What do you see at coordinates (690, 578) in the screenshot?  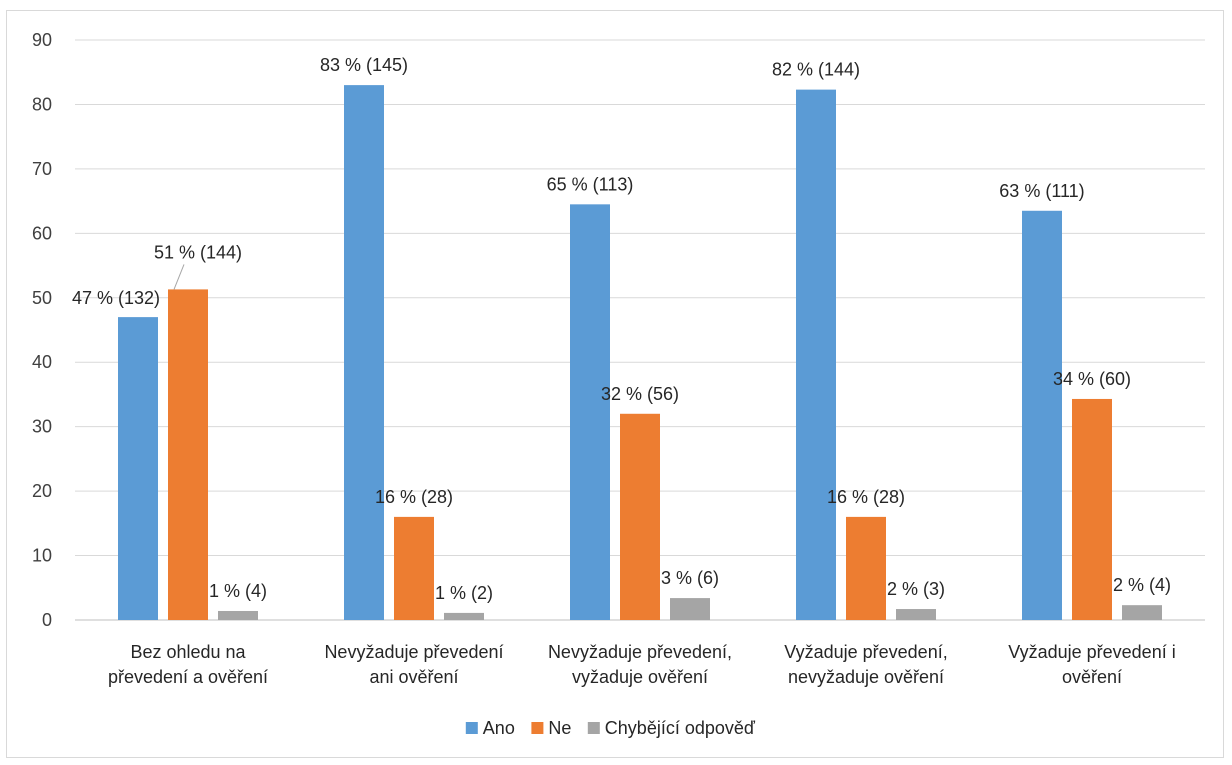 I see `data-label: 3 % (6)` at bounding box center [690, 578].